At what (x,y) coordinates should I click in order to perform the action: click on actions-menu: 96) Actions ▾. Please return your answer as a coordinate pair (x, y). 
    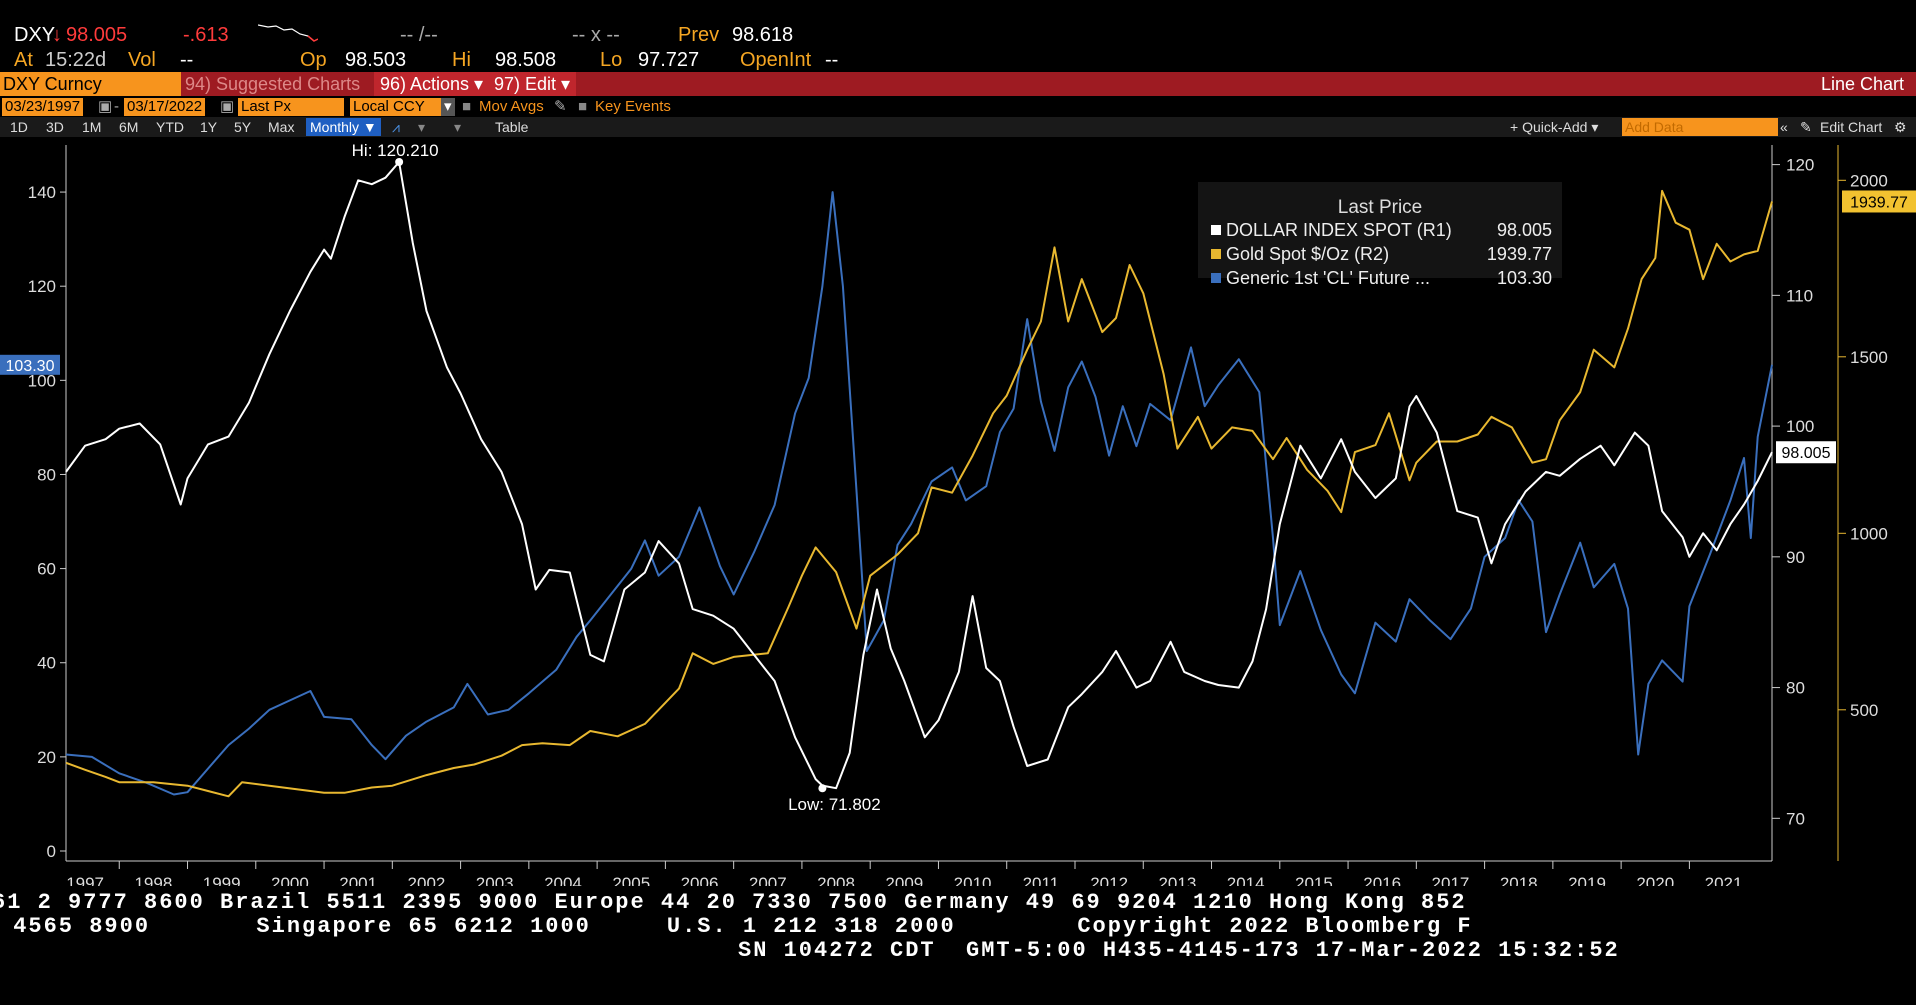
    Looking at the image, I should click on (432, 84).